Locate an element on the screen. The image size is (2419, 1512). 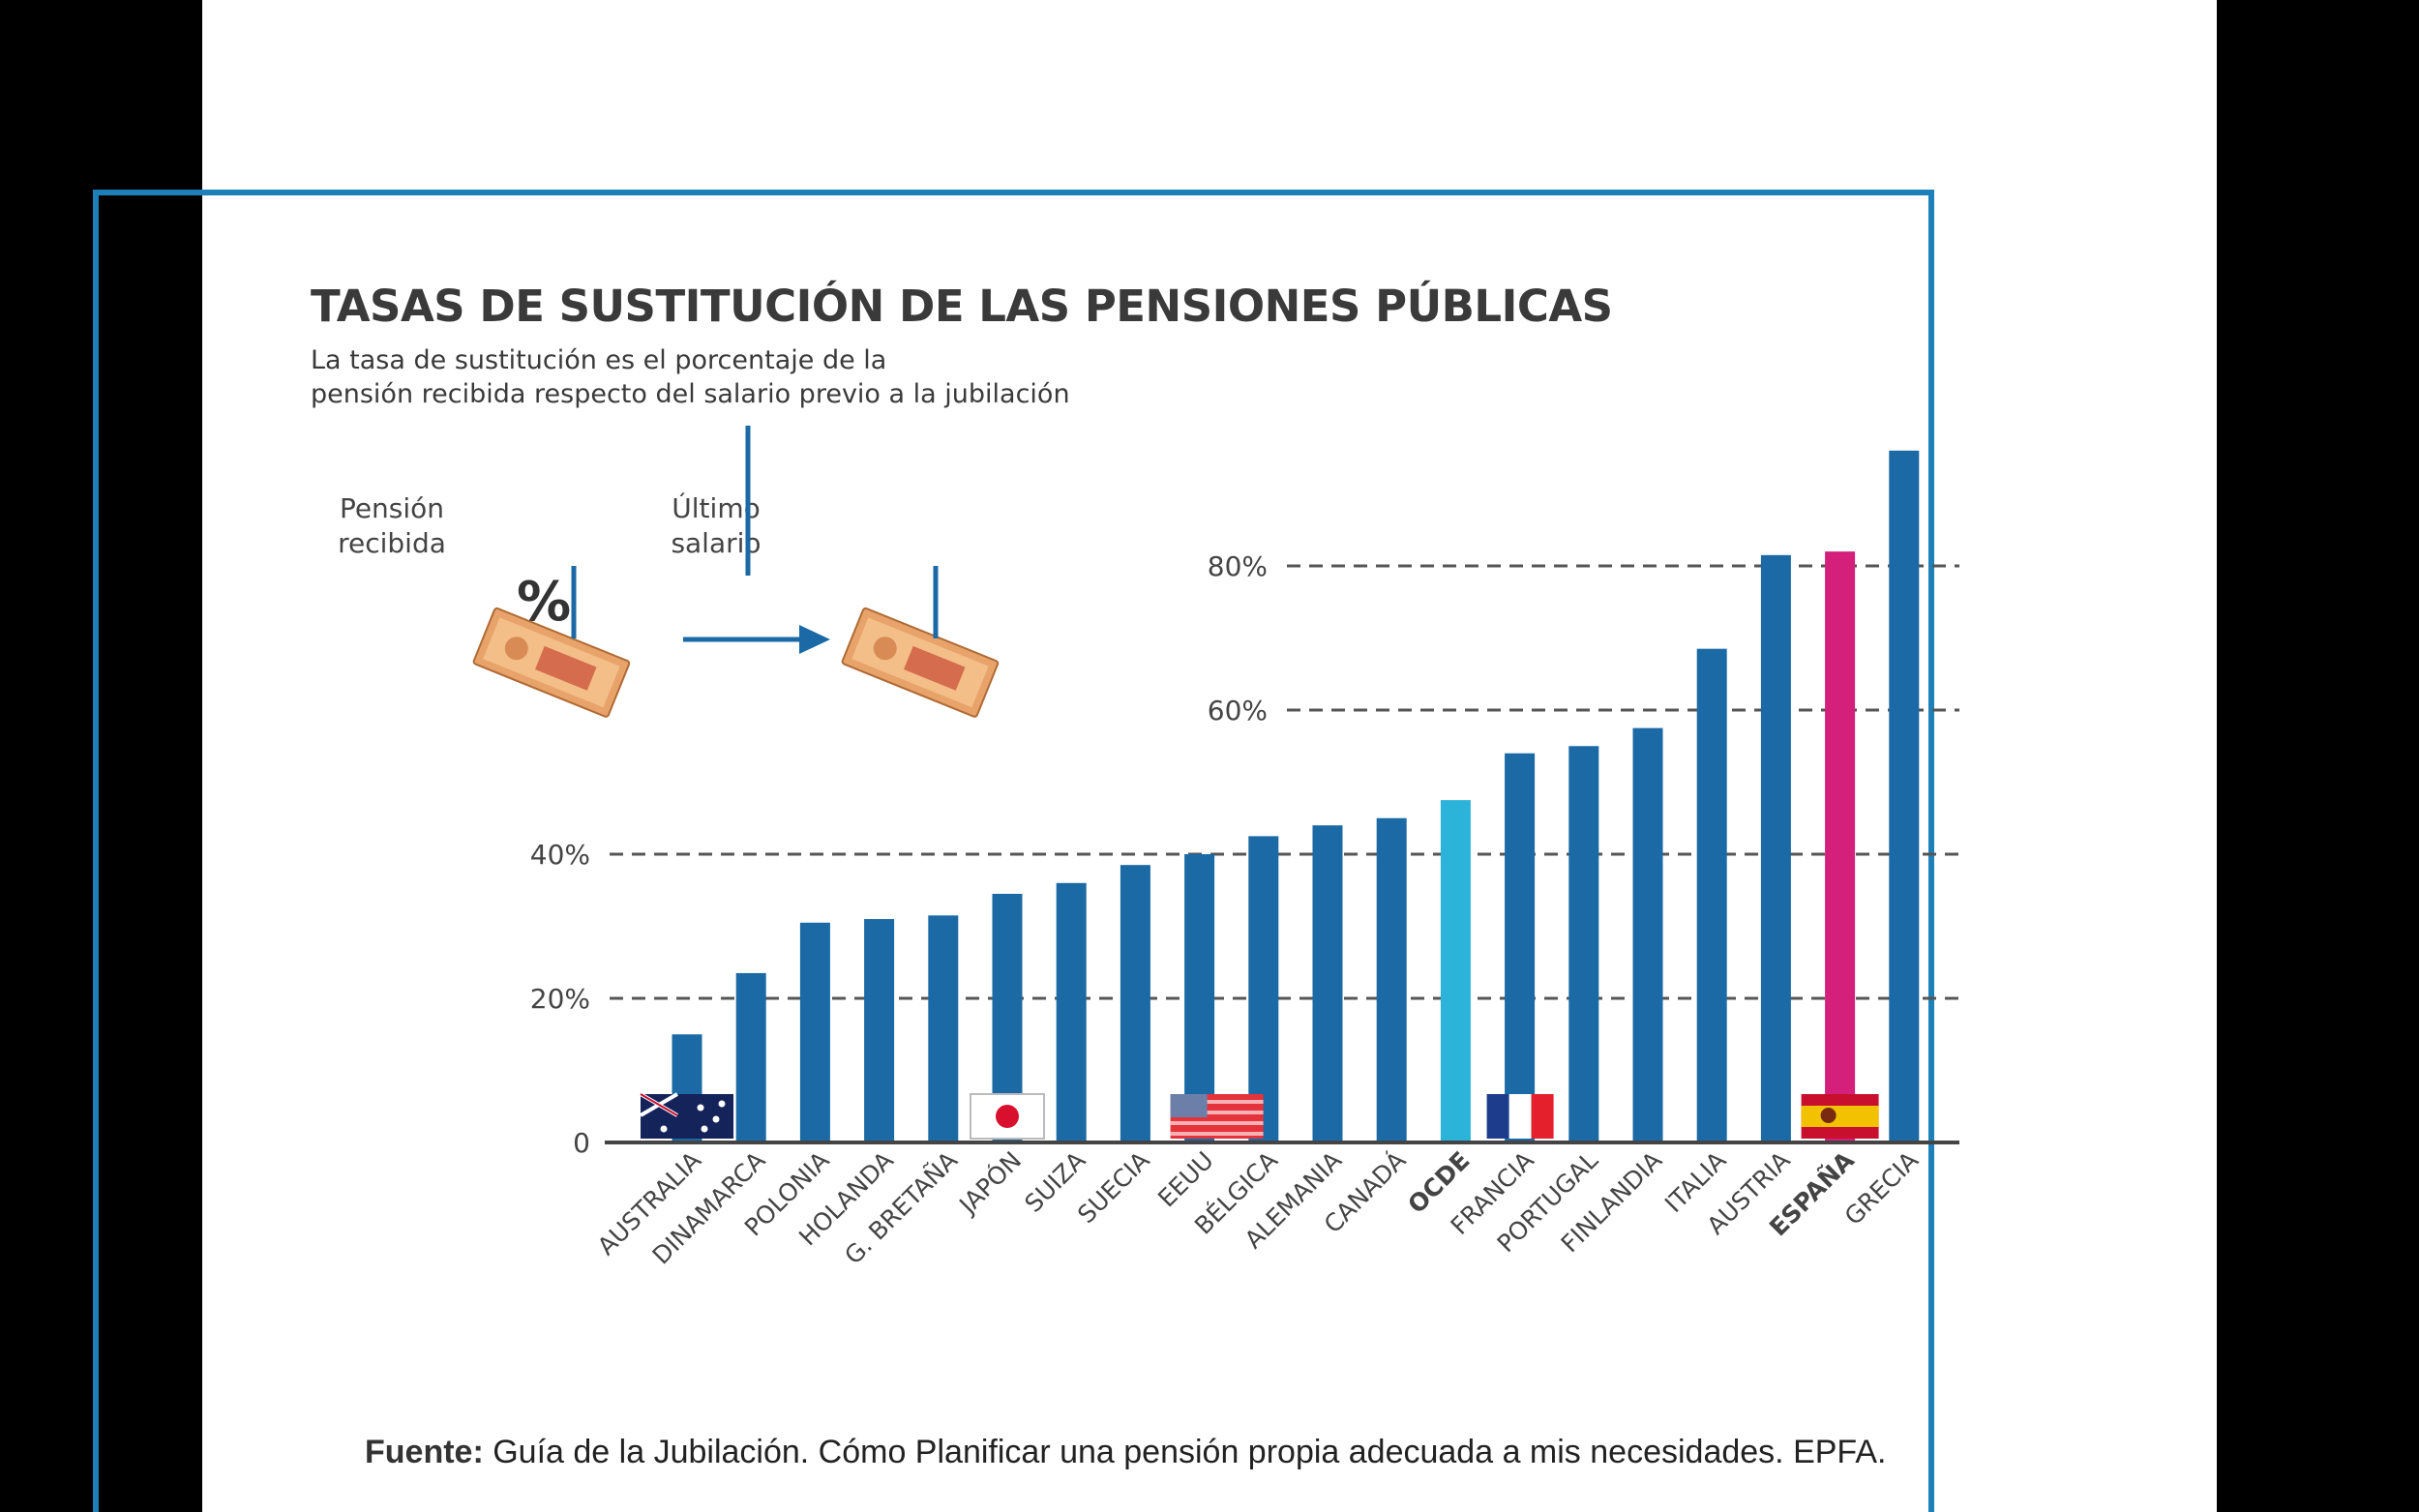
source-label: Fuente: is located at coordinates (424, 1452).